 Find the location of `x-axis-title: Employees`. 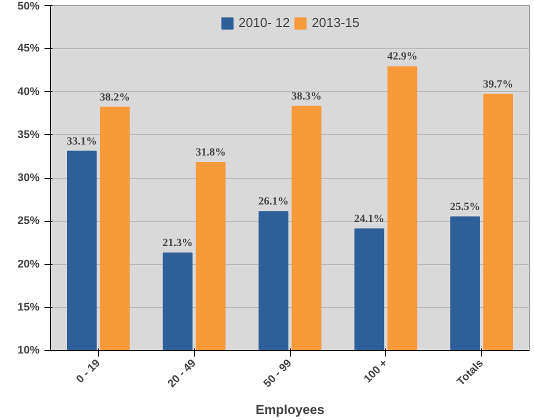

x-axis-title: Employees is located at coordinates (290, 410).